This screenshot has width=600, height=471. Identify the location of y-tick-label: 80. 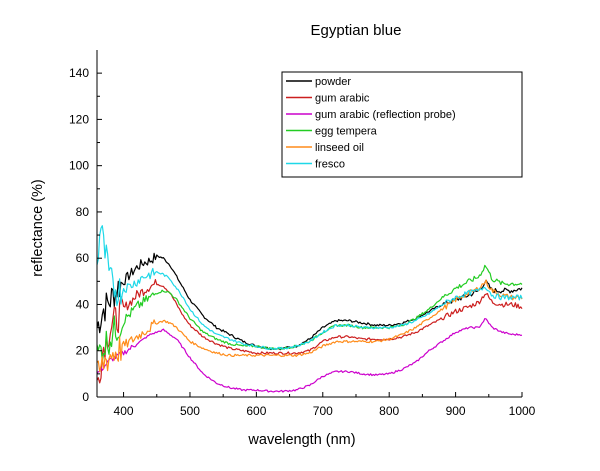
(83, 212).